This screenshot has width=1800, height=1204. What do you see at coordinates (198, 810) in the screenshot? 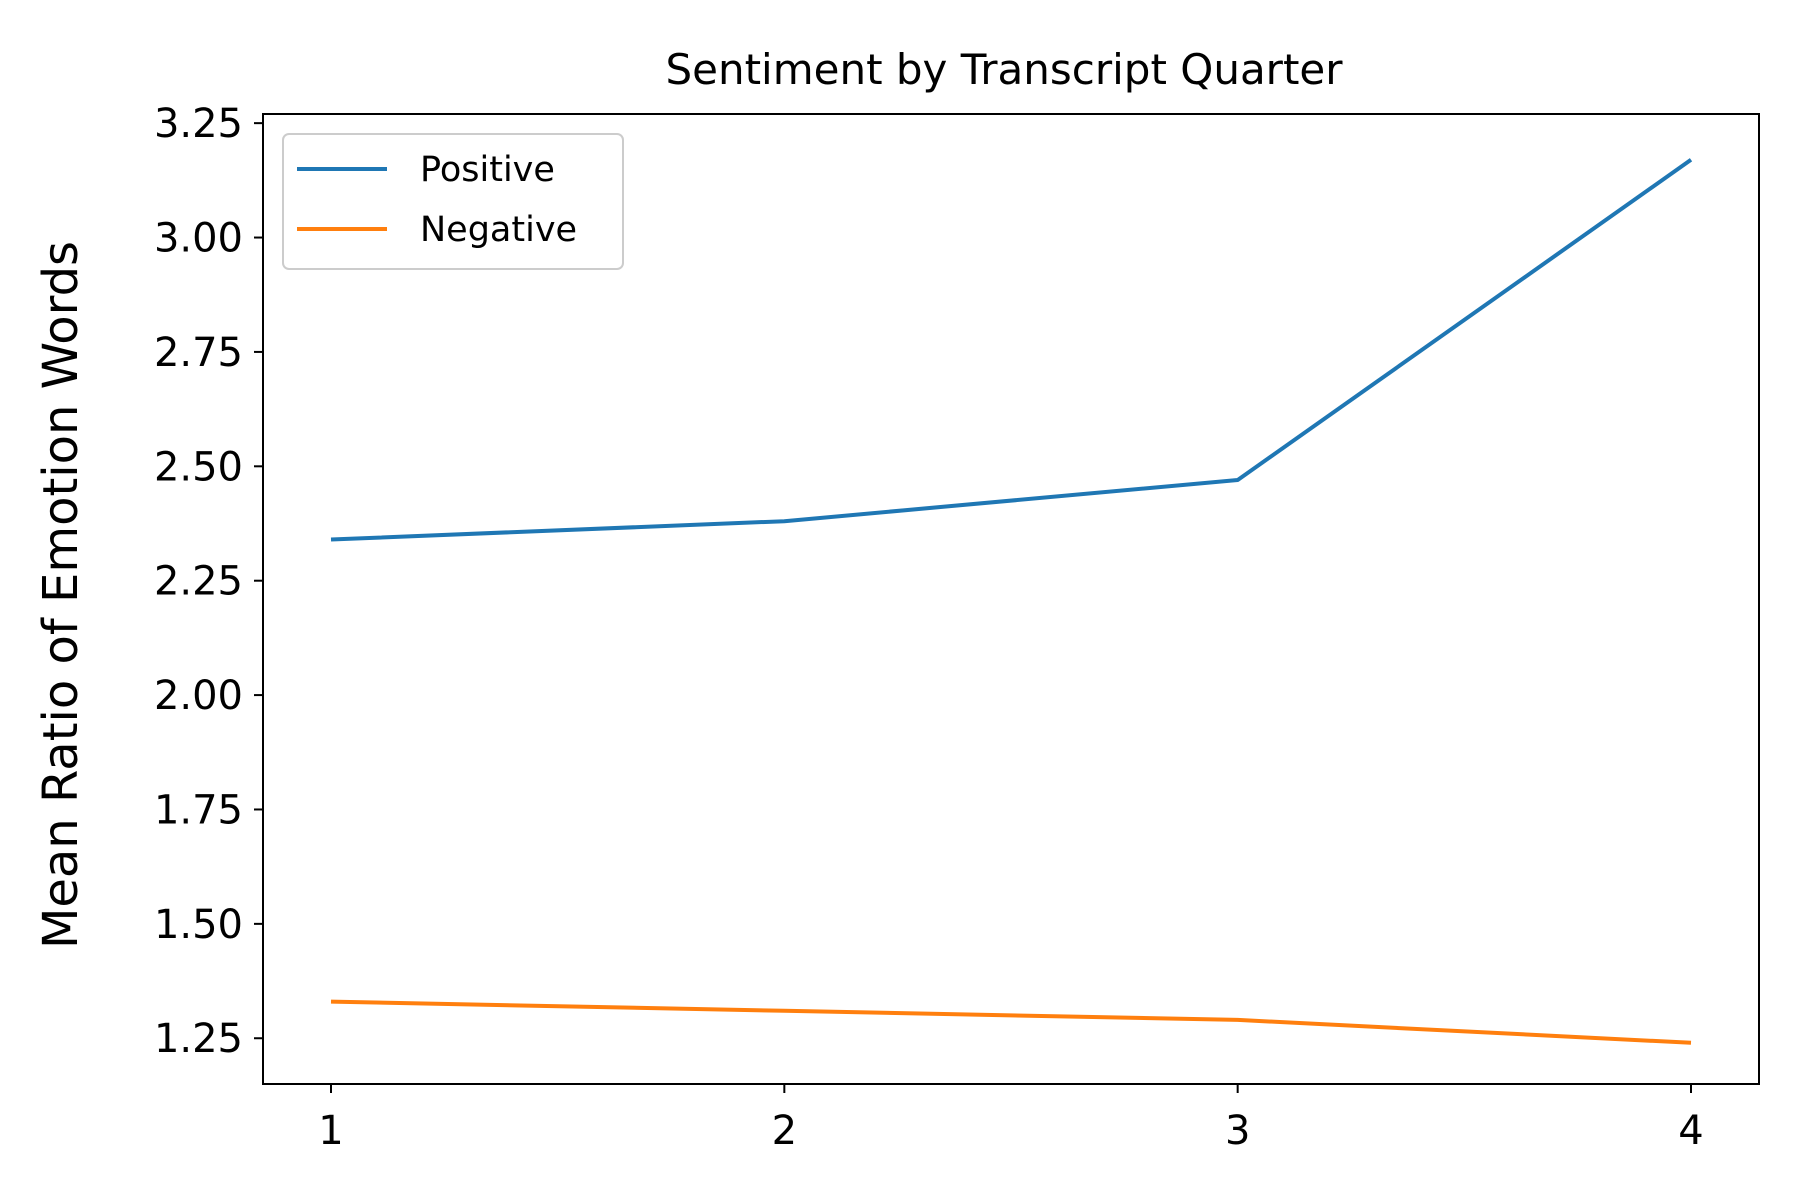
I see `y-tick-label: 1.75` at bounding box center [198, 810].